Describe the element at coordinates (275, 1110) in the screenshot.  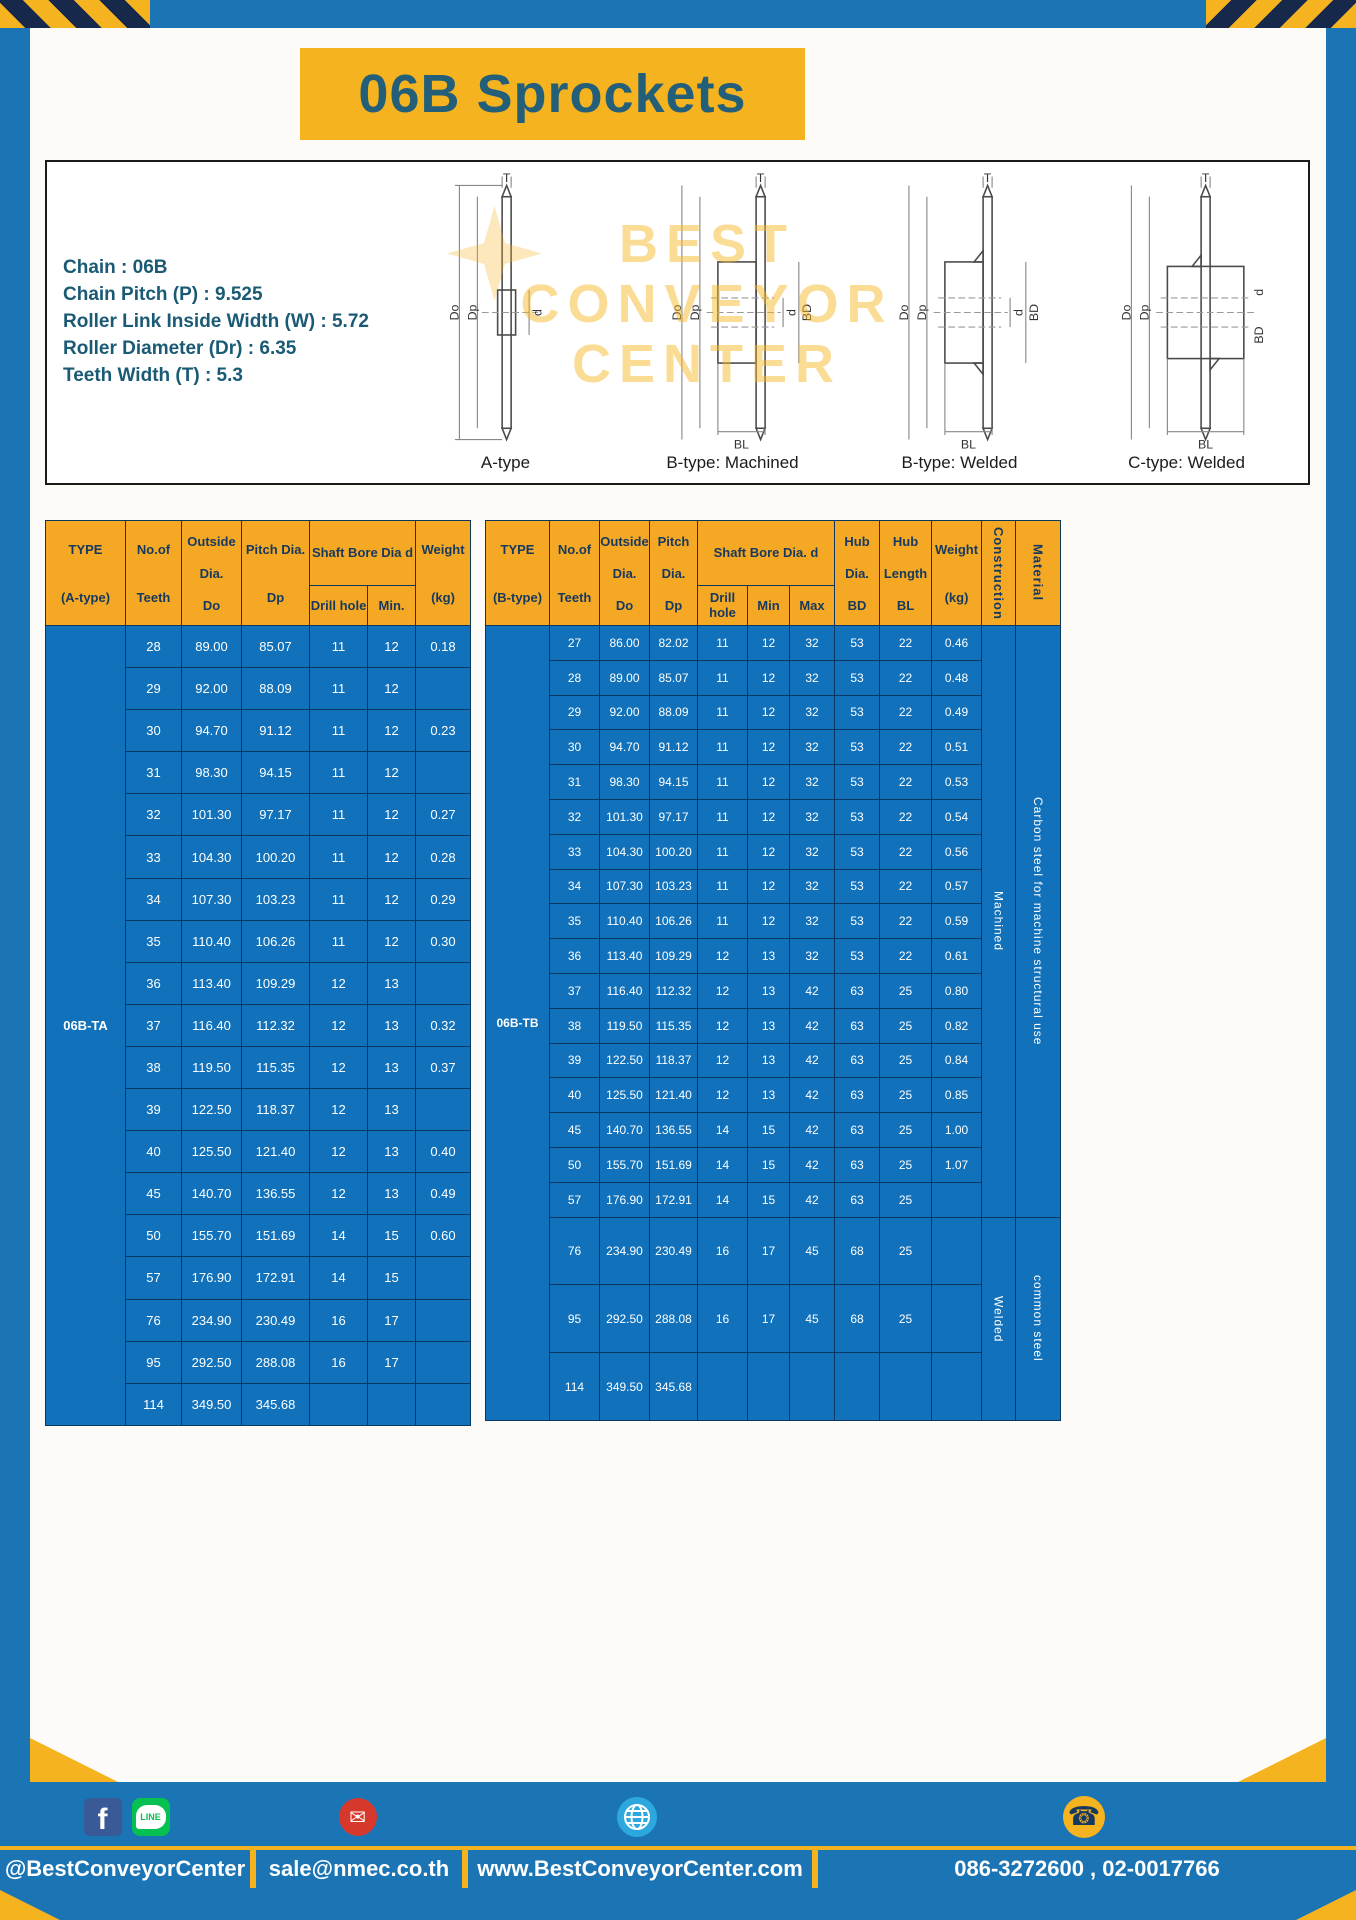
I see `table-cell: 118.37` at that location.